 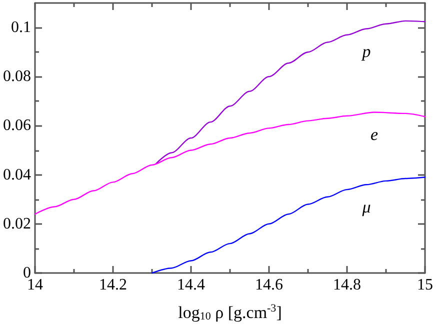 I want to click on x-tick-label: 15, so click(x=425, y=285).